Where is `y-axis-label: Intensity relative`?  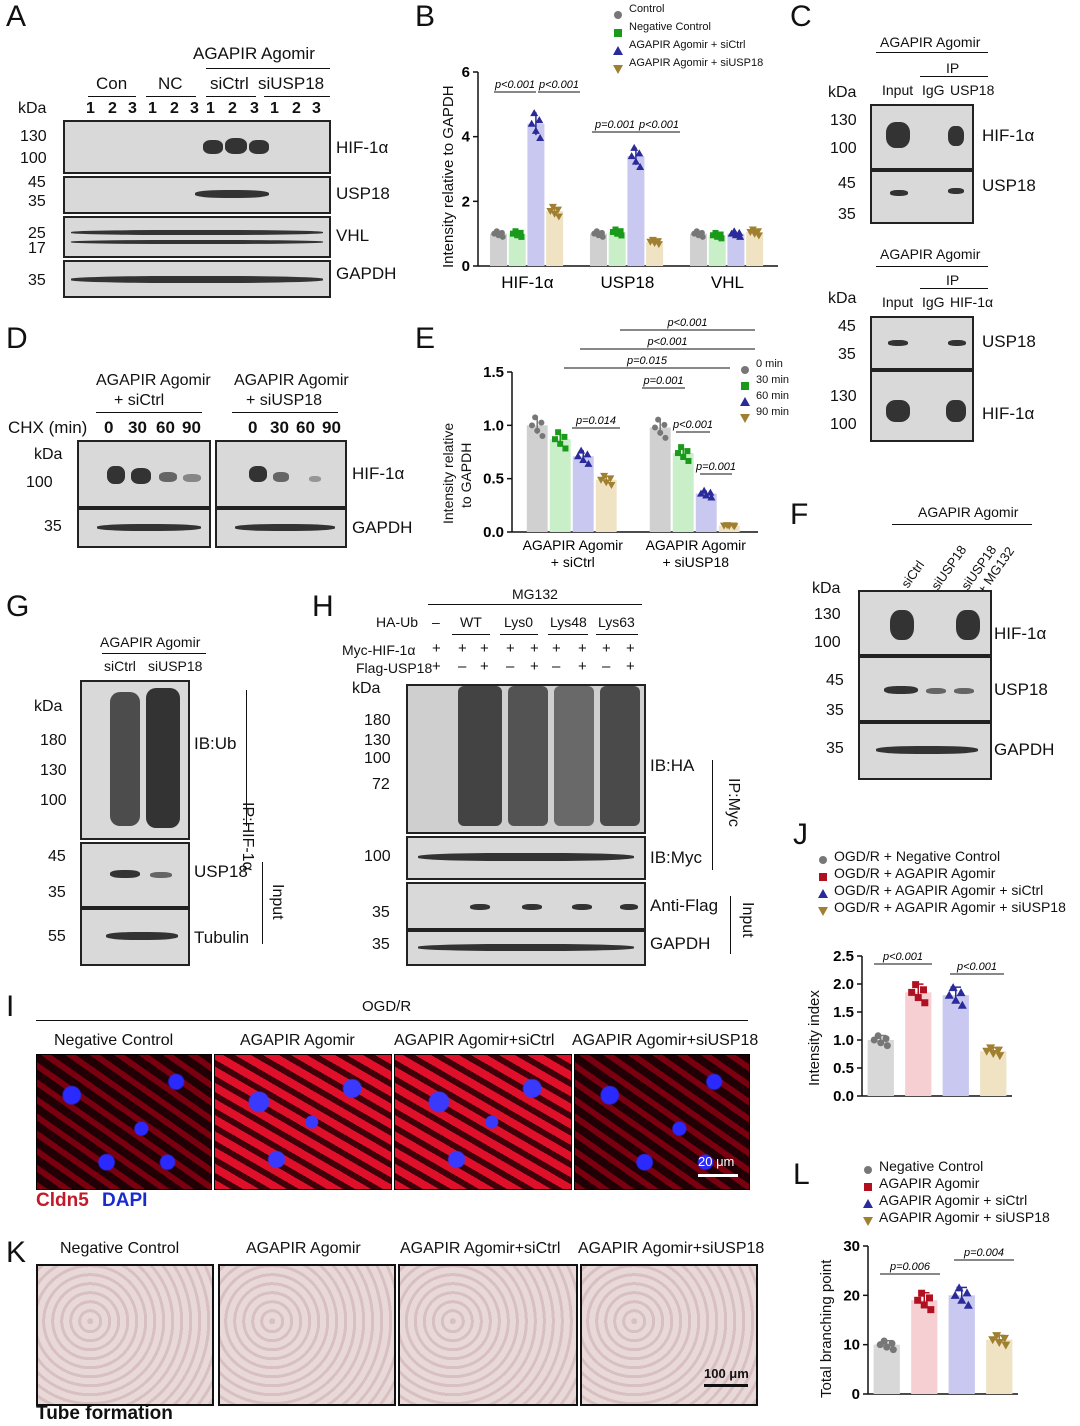
y-axis-label: Intensity relative is located at coordinates (448, 473).